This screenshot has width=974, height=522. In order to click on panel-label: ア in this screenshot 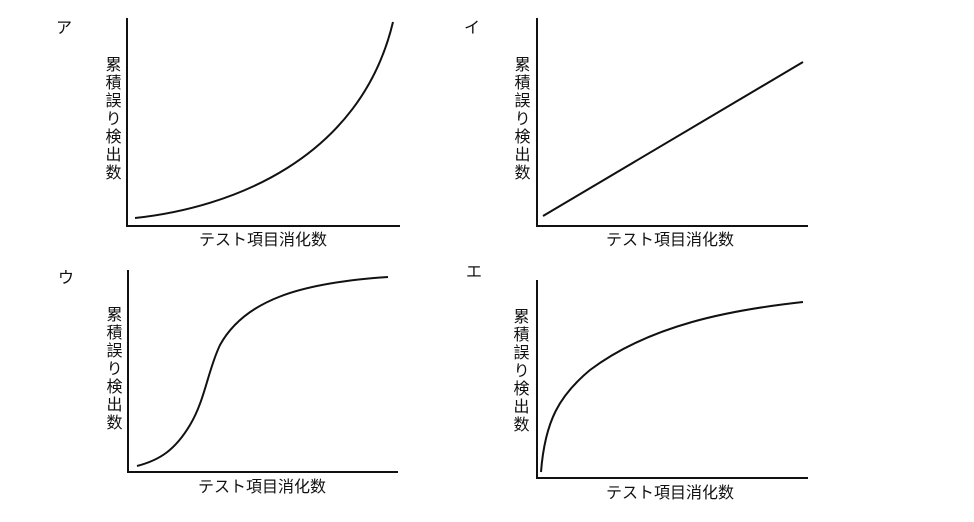, I will do `click(64, 27)`.